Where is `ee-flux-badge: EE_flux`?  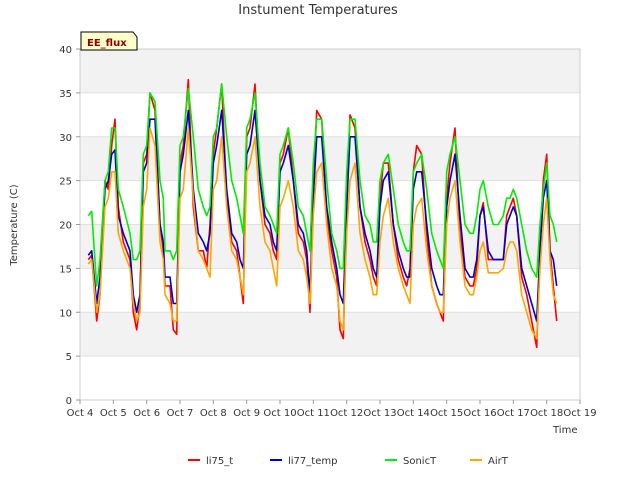 ee-flux-badge: EE_flux is located at coordinates (109, 41).